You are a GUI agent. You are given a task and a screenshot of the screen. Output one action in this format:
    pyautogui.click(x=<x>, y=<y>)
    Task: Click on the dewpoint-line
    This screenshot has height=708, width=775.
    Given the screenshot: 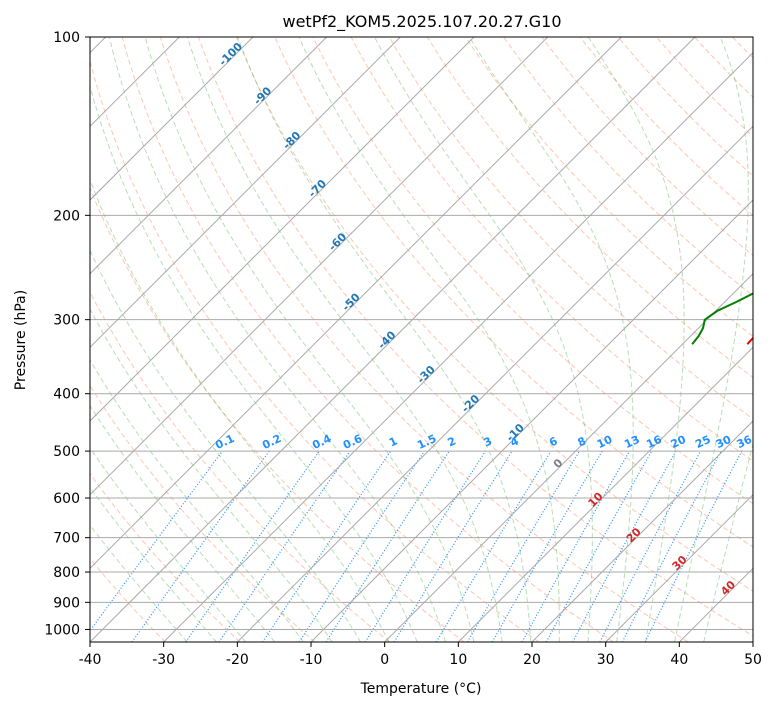 What is the action you would take?
    pyautogui.click(x=722, y=318)
    